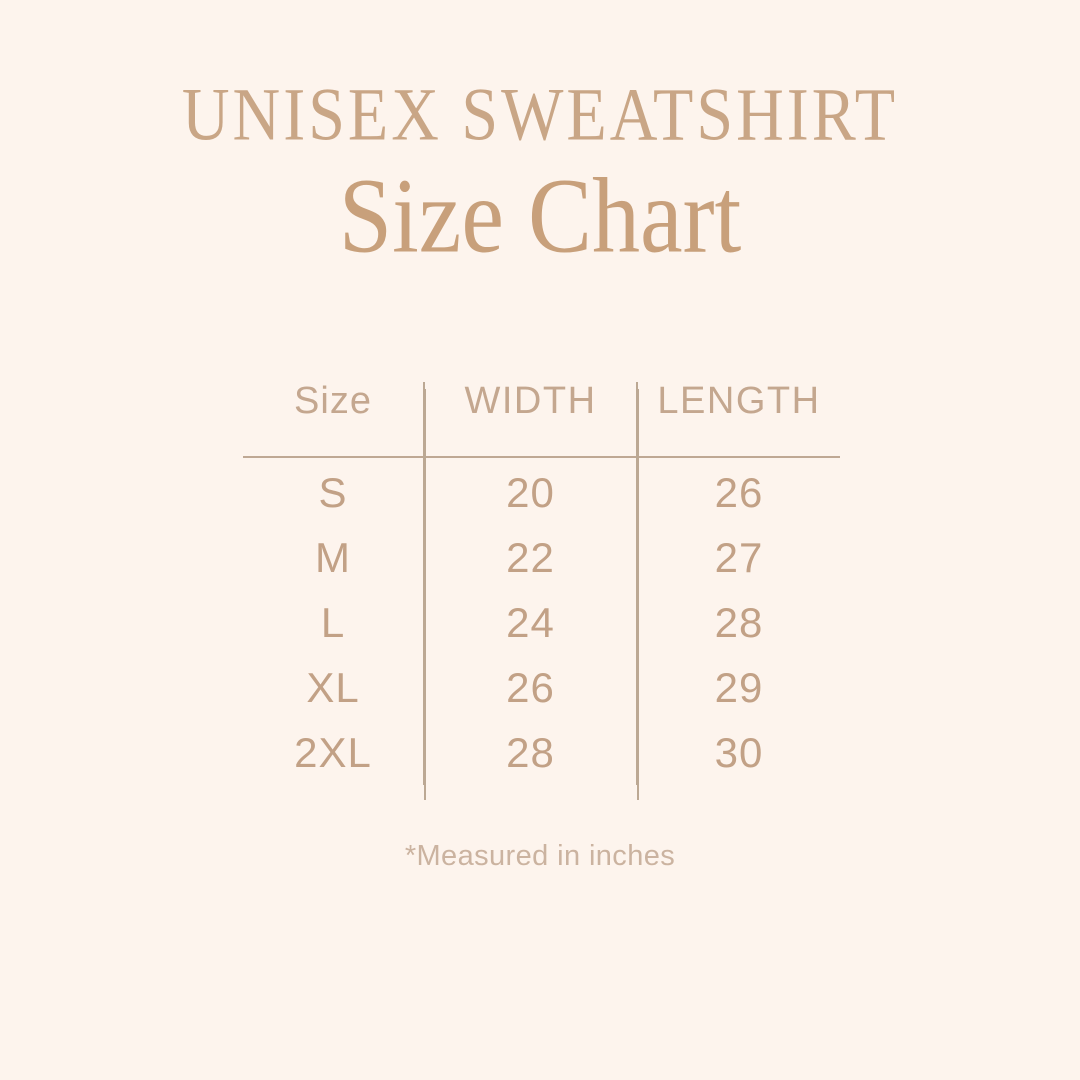  I want to click on table-header-row: Size WIDTH LENGTH, so click(541, 412).